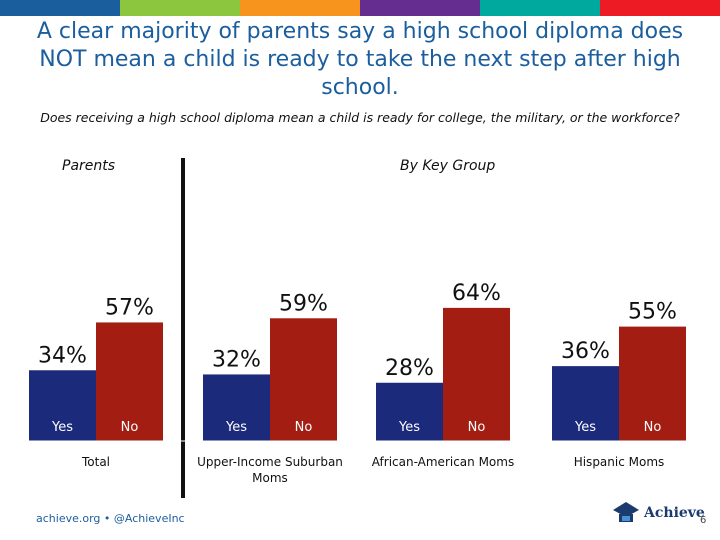 Image resolution: width=720 pixels, height=540 pixels. What do you see at coordinates (626, 512) in the screenshot?
I see `graduation-cap-icon` at bounding box center [626, 512].